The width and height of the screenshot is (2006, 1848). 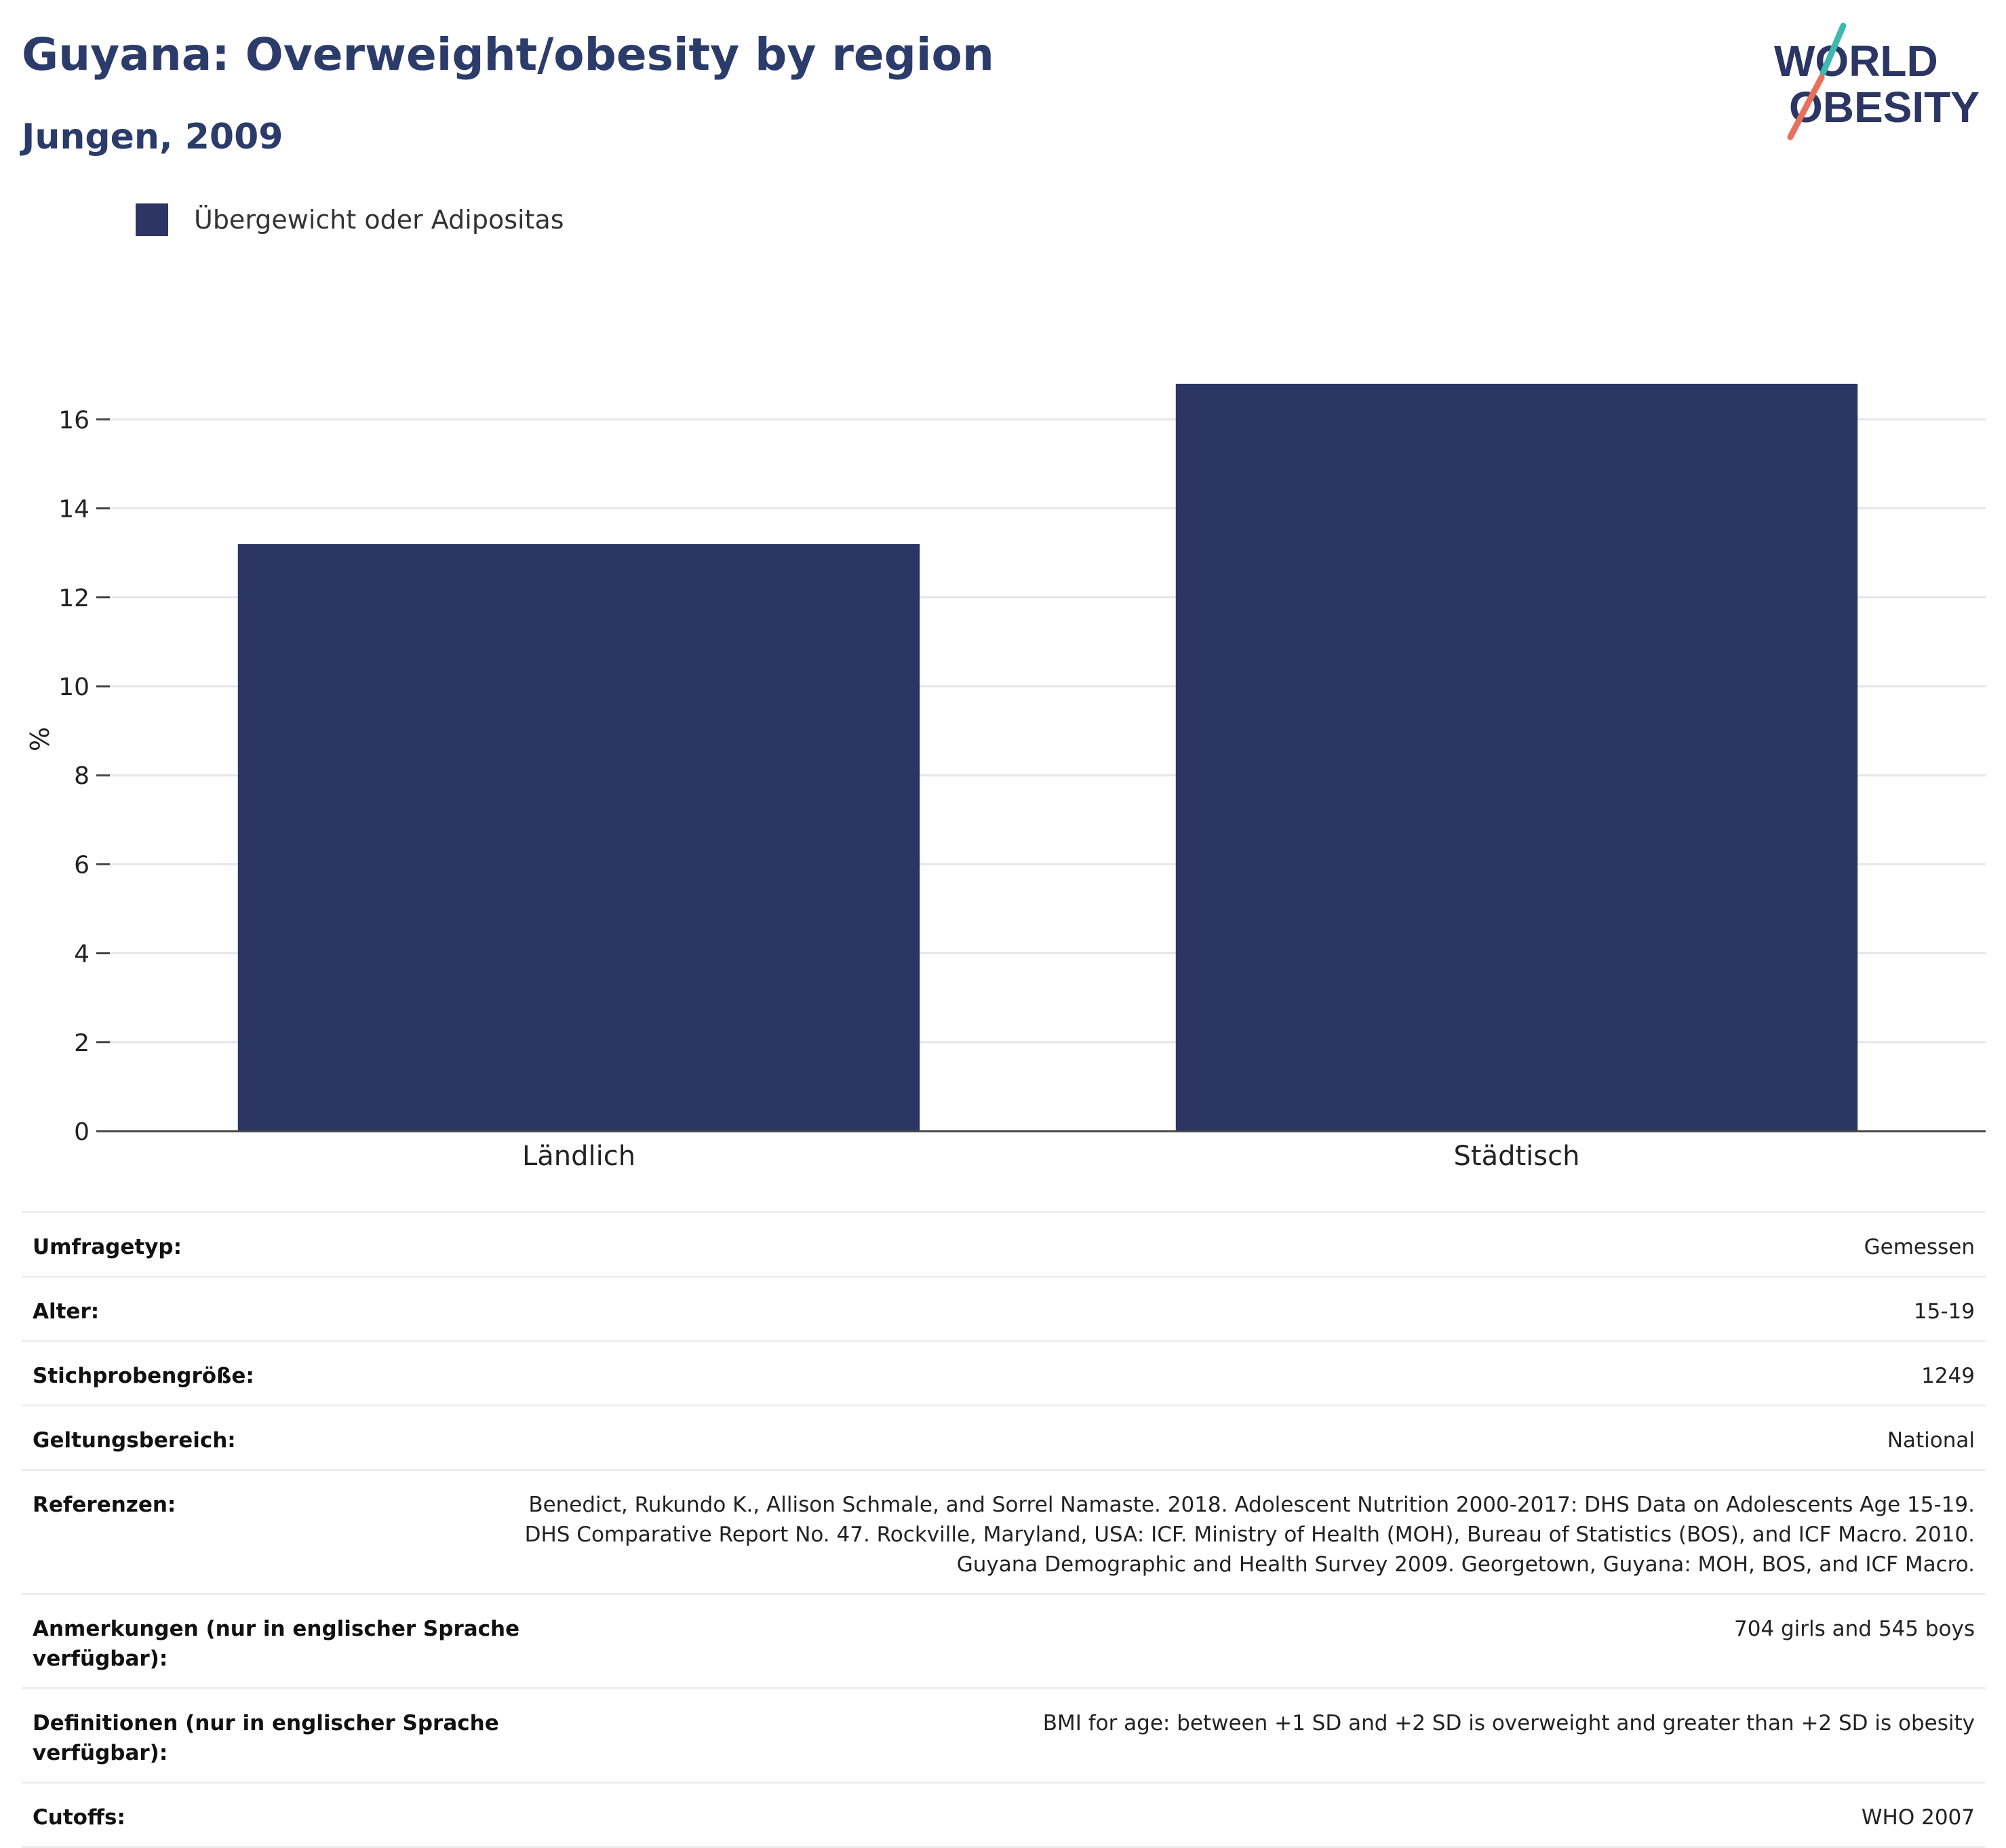 I want to click on chart-legend: Übergewicht oder Adipositas, so click(x=350, y=220).